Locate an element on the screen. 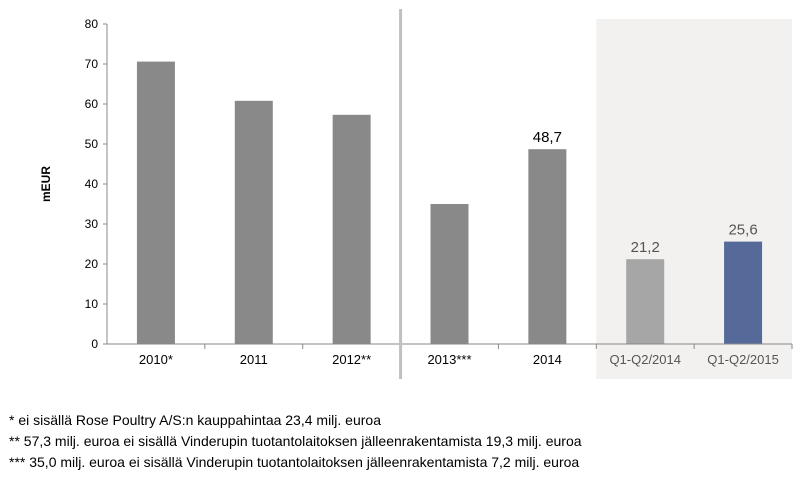 The height and width of the screenshot is (499, 805). y-tick-label: 20 is located at coordinates (92, 264).